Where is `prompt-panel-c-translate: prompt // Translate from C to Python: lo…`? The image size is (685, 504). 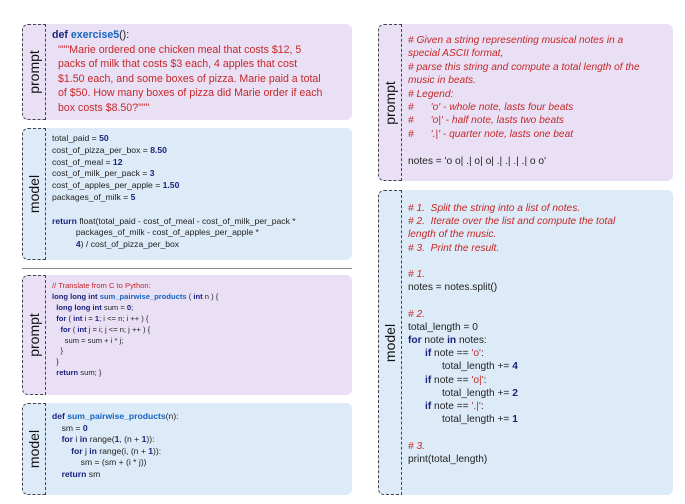 prompt-panel-c-translate: prompt // Translate from C to Python: lo… is located at coordinates (187, 335).